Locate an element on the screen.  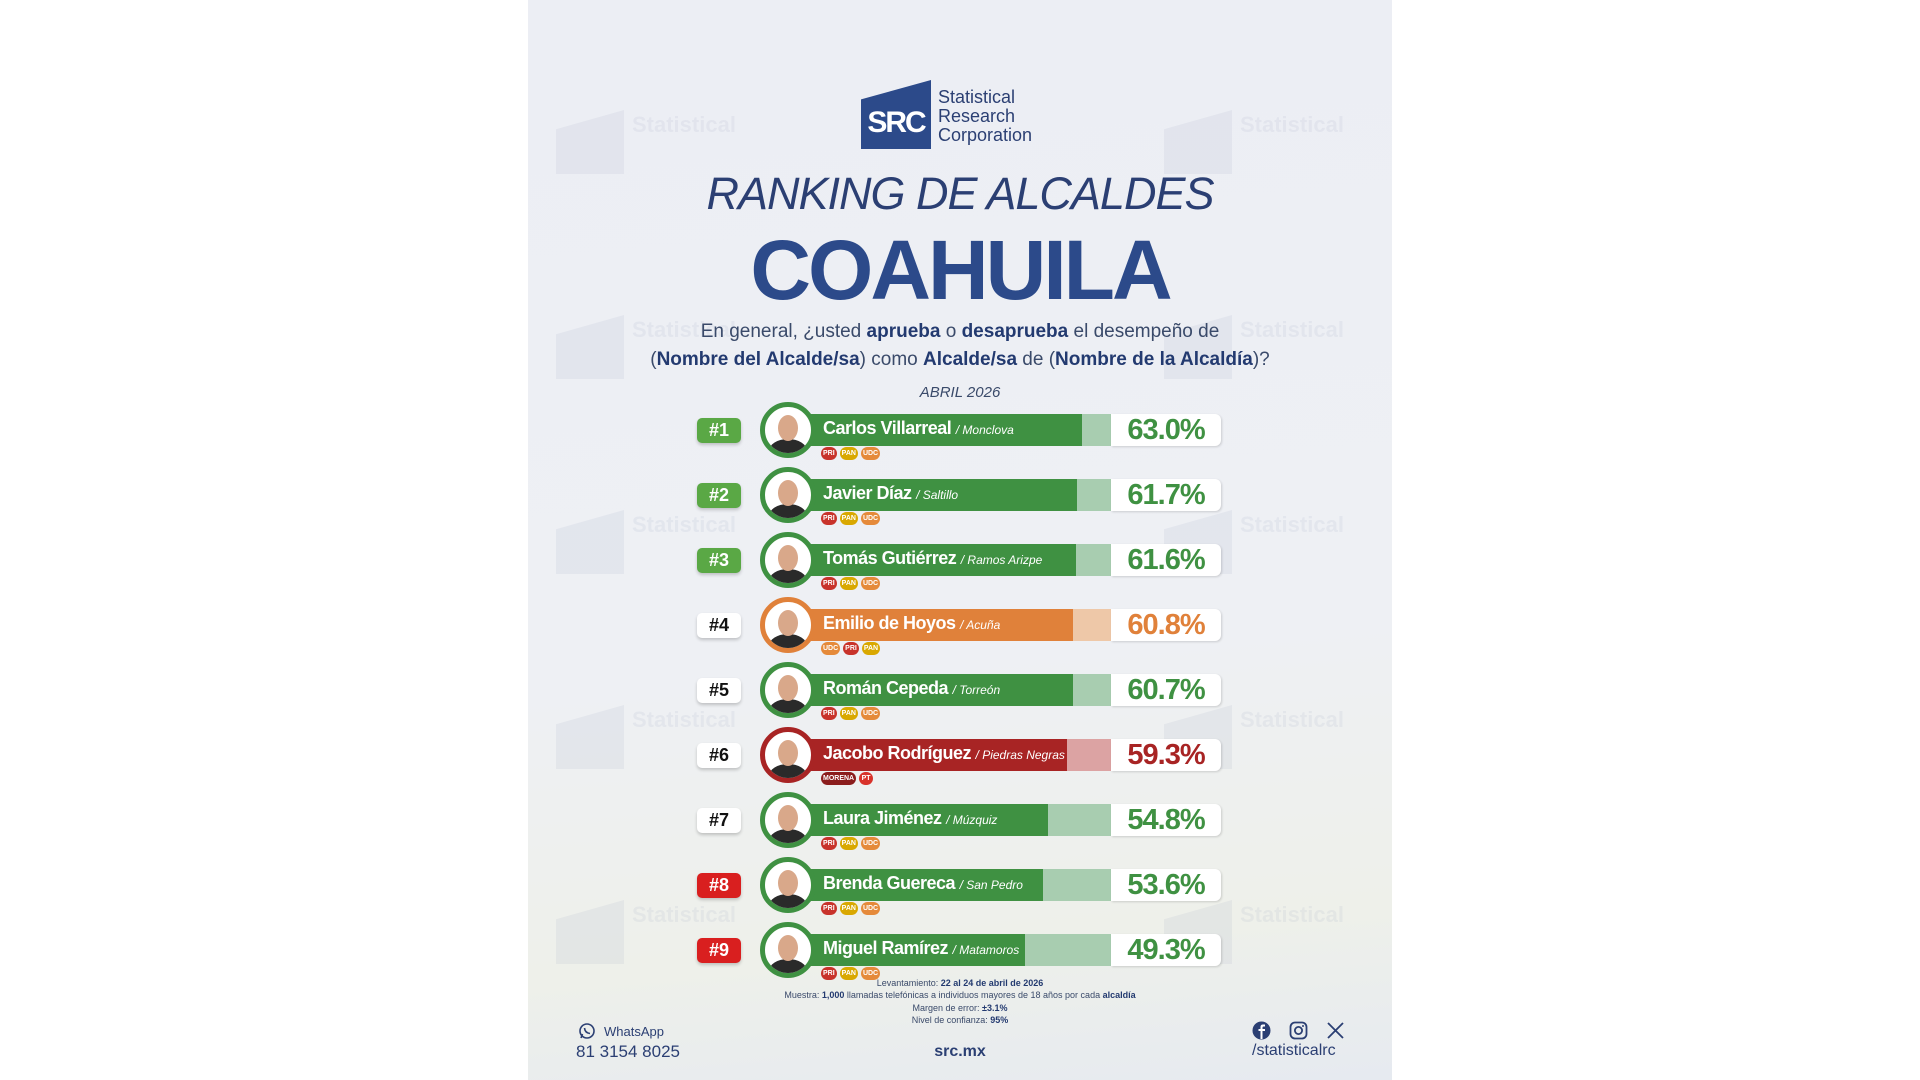
party-logos: MORENA PT is located at coordinates (847, 778).